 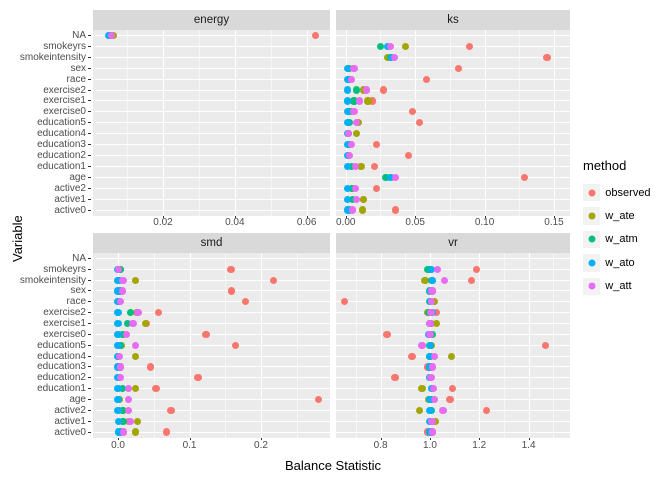 I want to click on facet-strip-ks: ks, so click(x=453, y=20).